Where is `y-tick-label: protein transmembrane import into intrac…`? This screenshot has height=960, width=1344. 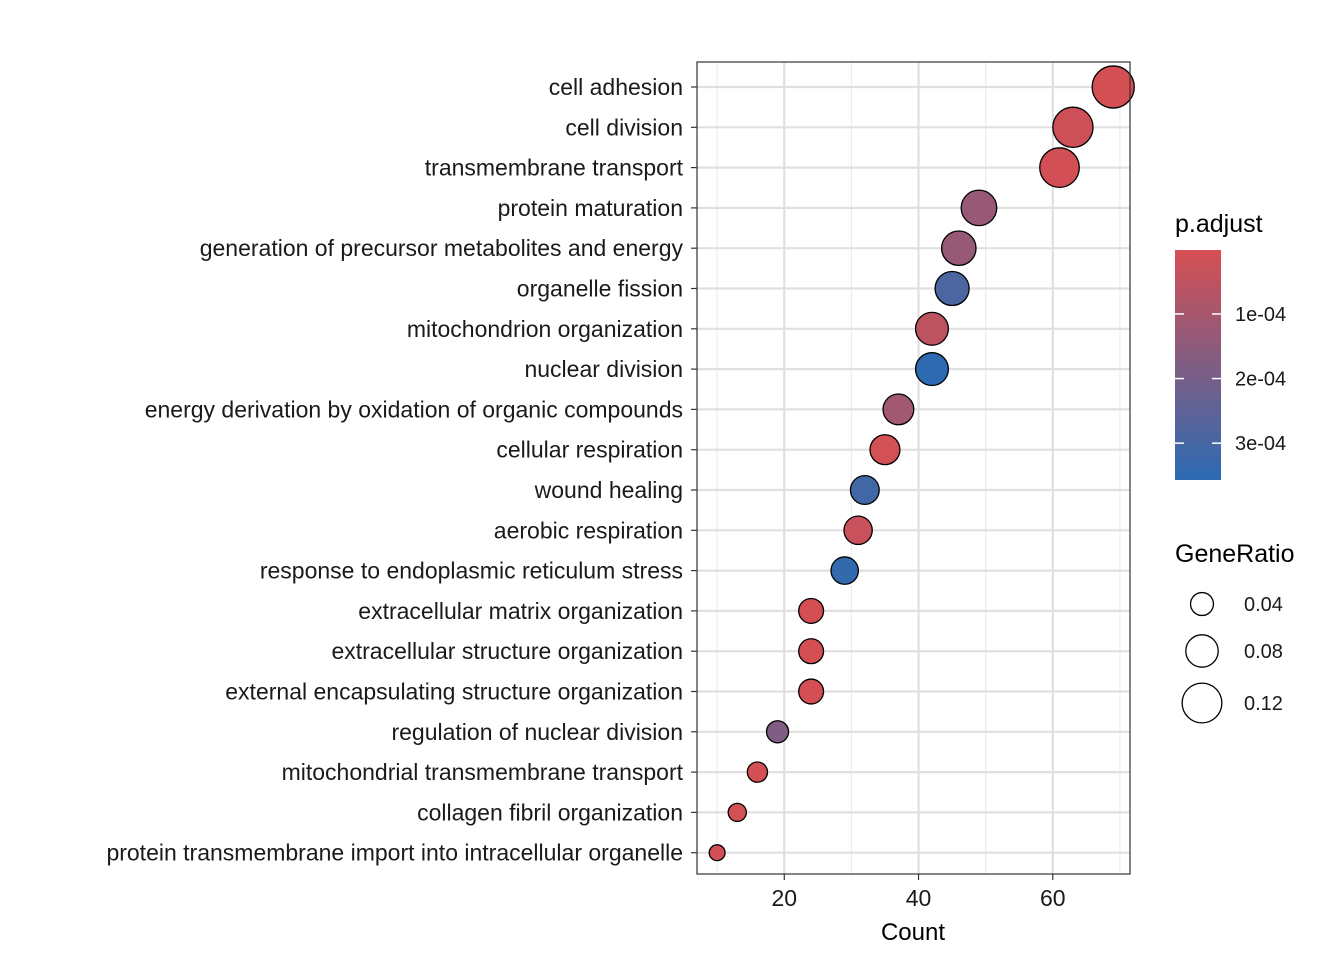
y-tick-label: protein transmembrane import into intrac… is located at coordinates (394, 853).